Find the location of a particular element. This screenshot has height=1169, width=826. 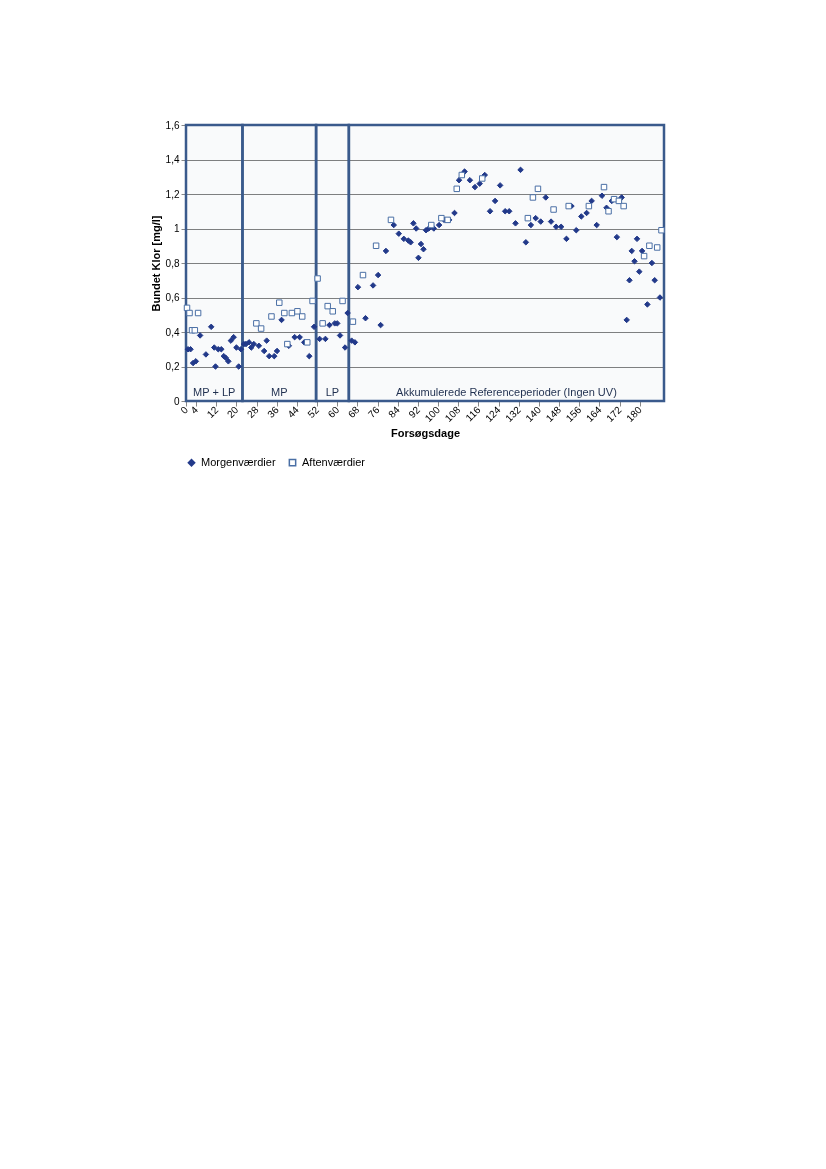

y-tick-label: 0,4 is located at coordinates (172, 332).